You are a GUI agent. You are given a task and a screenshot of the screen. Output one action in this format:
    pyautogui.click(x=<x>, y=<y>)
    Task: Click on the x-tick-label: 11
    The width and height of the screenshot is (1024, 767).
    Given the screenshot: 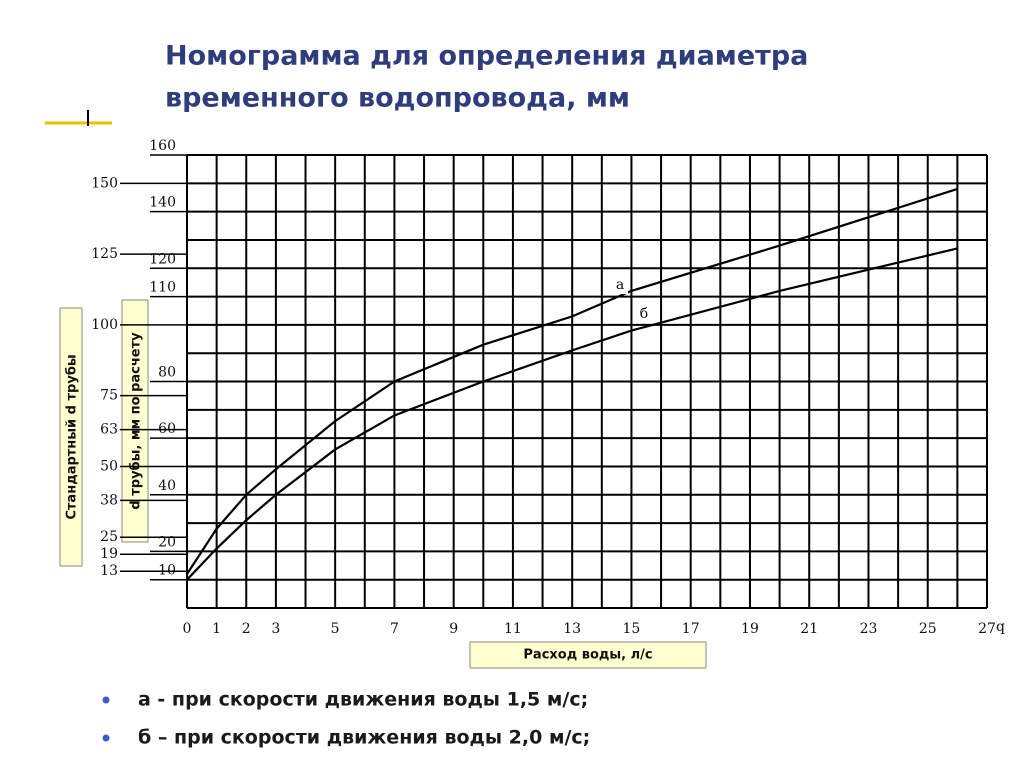 What is the action you would take?
    pyautogui.click(x=513, y=629)
    